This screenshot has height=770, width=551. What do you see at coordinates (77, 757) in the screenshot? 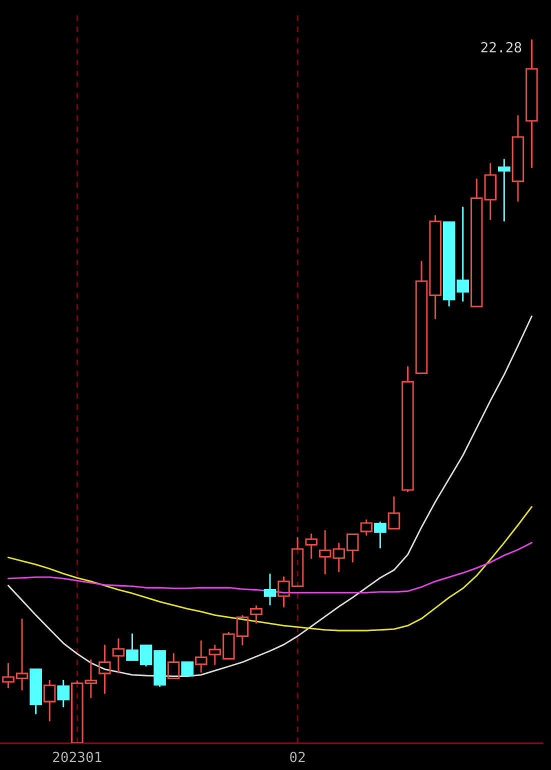
I see `x-tick-label: 202301` at bounding box center [77, 757].